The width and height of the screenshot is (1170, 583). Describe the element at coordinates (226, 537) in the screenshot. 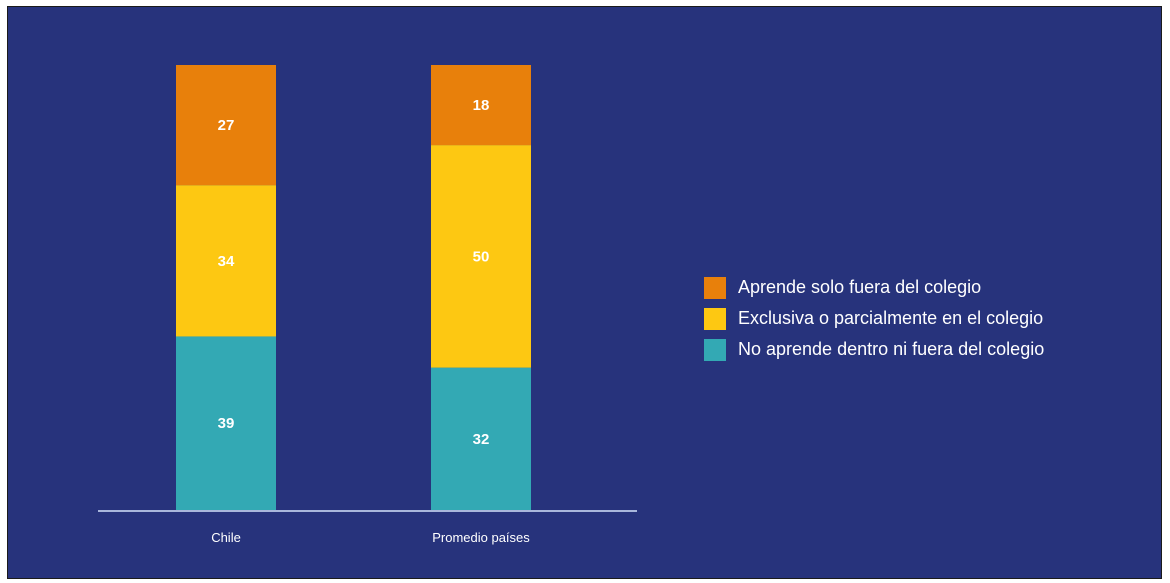

I see `category-label: Chile` at that location.